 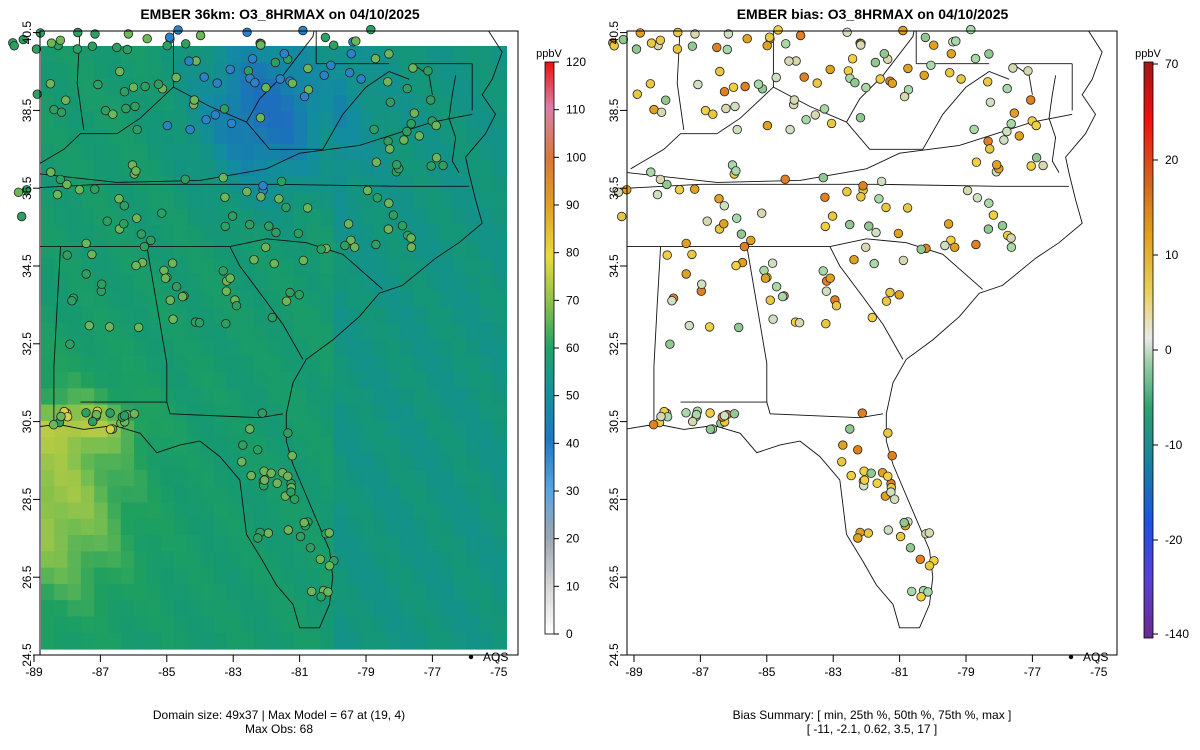 What do you see at coordinates (1148, 350) in the screenshot?
I see `colorbar` at bounding box center [1148, 350].